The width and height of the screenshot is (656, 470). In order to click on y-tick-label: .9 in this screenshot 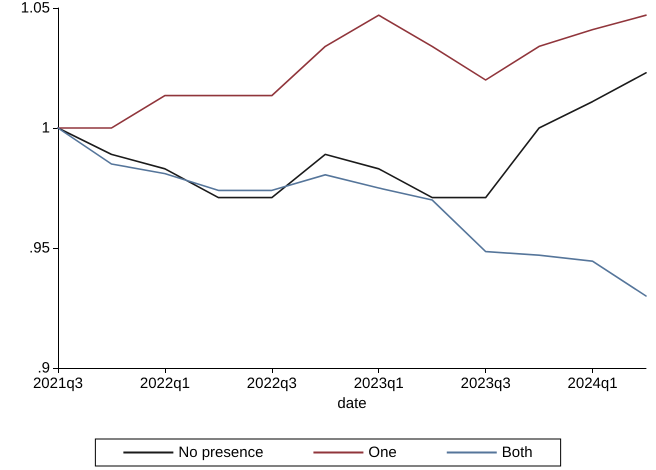, I will do `click(43, 368)`.